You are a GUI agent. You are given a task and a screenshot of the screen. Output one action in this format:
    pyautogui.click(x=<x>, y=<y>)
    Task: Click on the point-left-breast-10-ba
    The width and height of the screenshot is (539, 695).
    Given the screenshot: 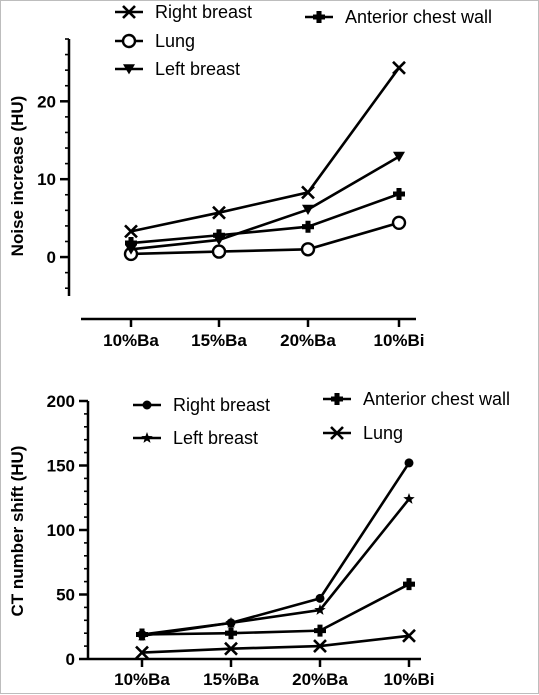 What is the action you would take?
    pyautogui.click(x=131, y=249)
    